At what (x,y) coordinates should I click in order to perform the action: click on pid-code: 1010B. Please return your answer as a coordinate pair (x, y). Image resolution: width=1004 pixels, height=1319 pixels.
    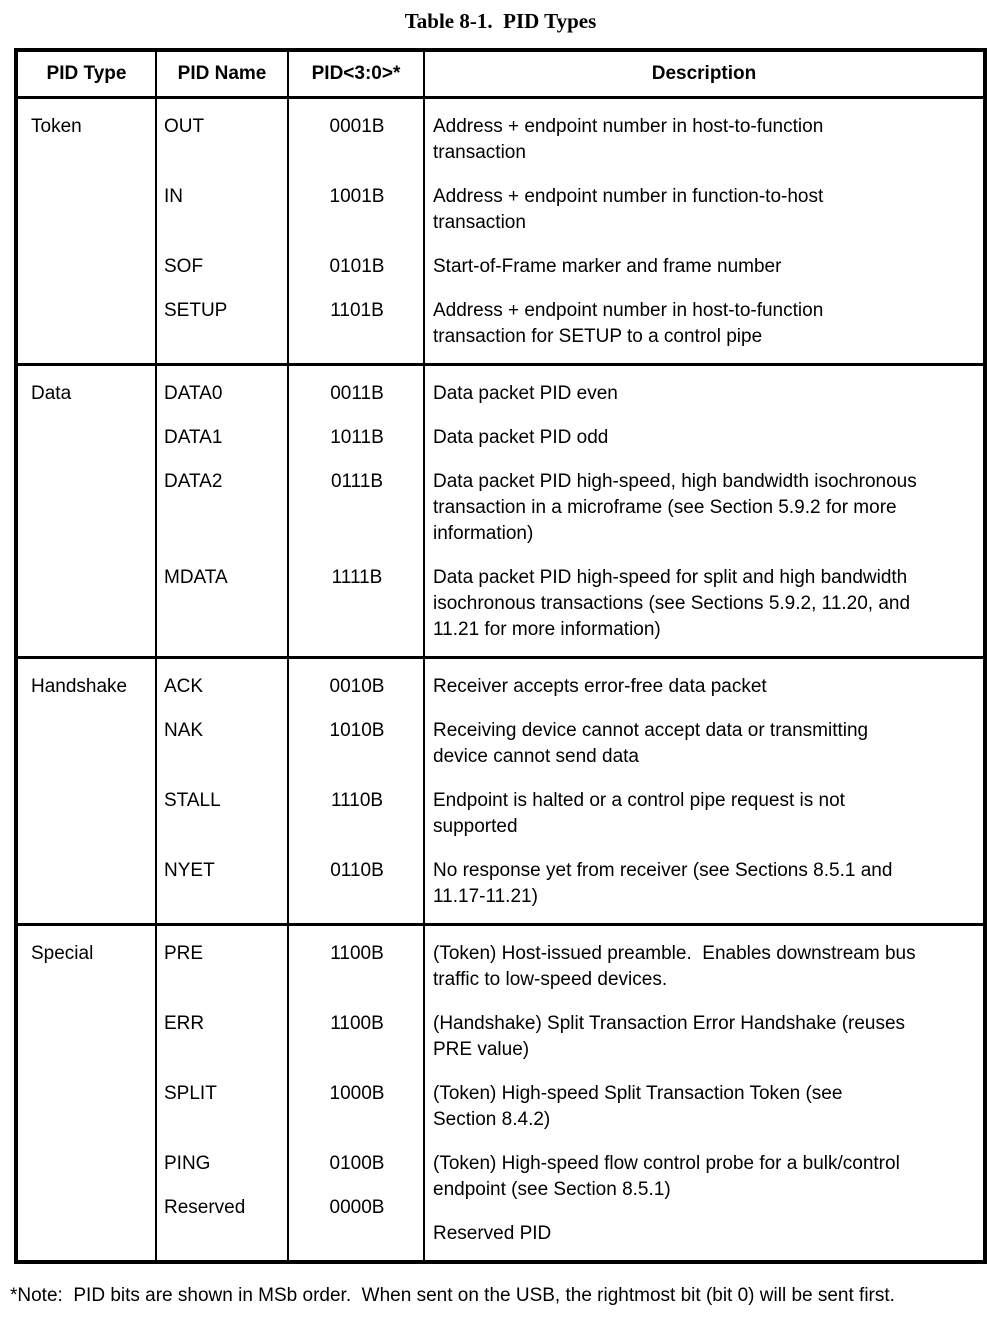
    Looking at the image, I should click on (357, 730).